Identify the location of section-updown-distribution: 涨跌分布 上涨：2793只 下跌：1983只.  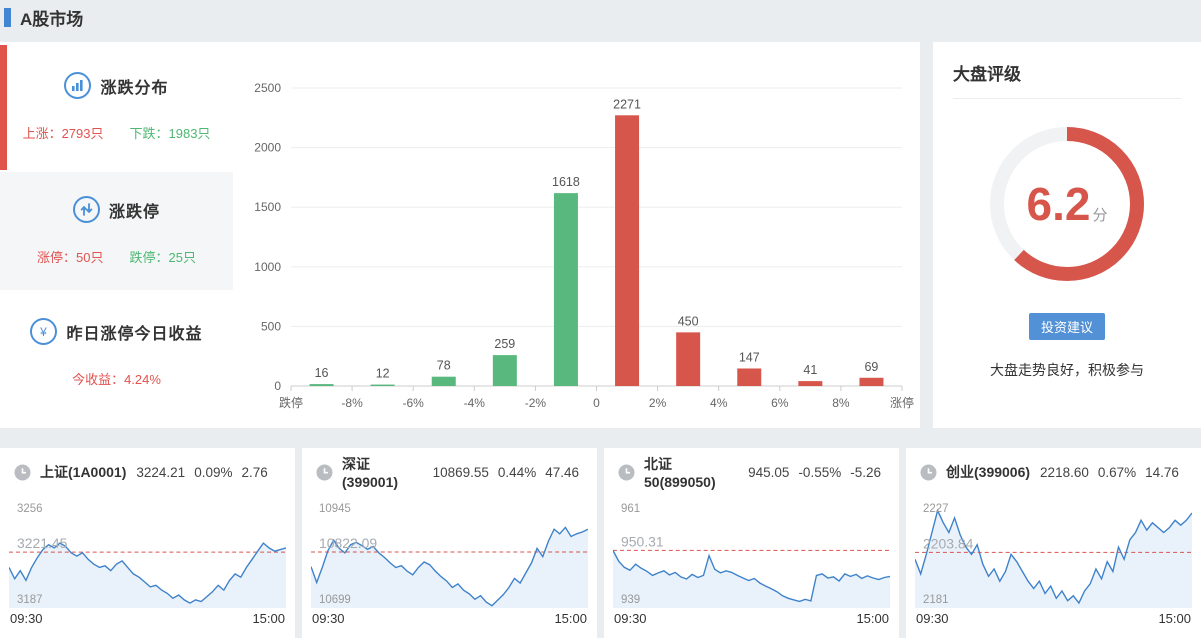
(116, 107).